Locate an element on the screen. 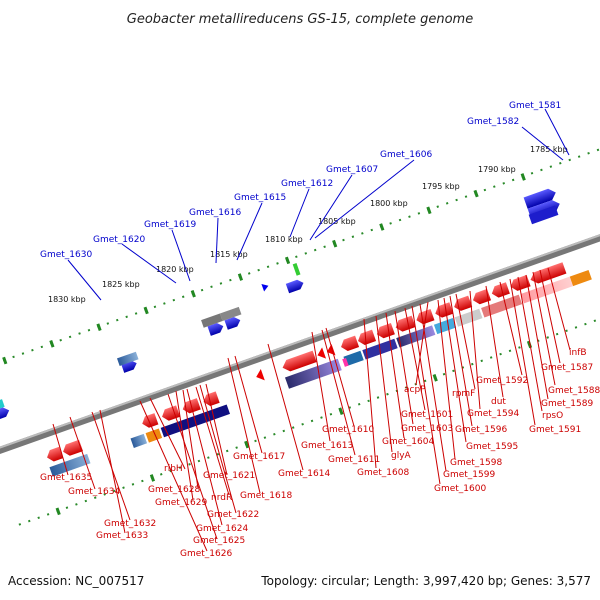 Image resolution: width=600 pixels, height=600 pixels. gene-label: Gmet_1619 is located at coordinates (170, 225).